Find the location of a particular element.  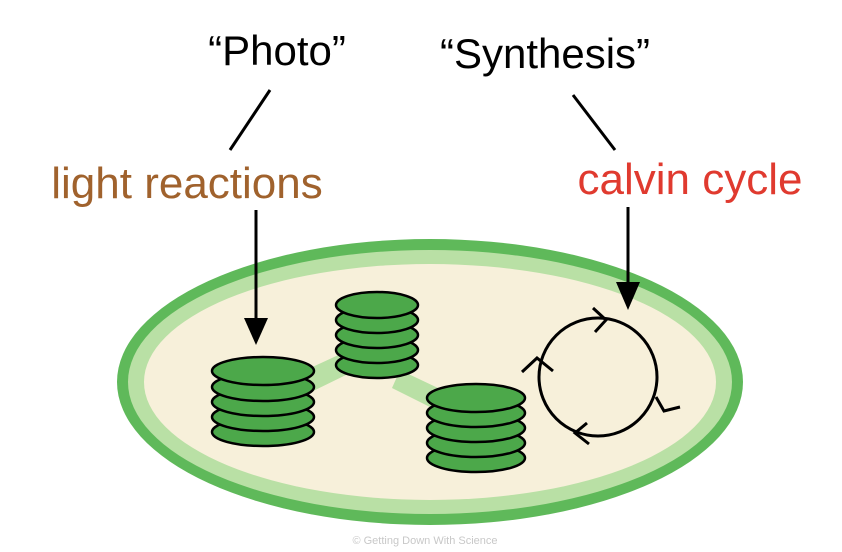

synthesis-connector-line is located at coordinates (594, 122).